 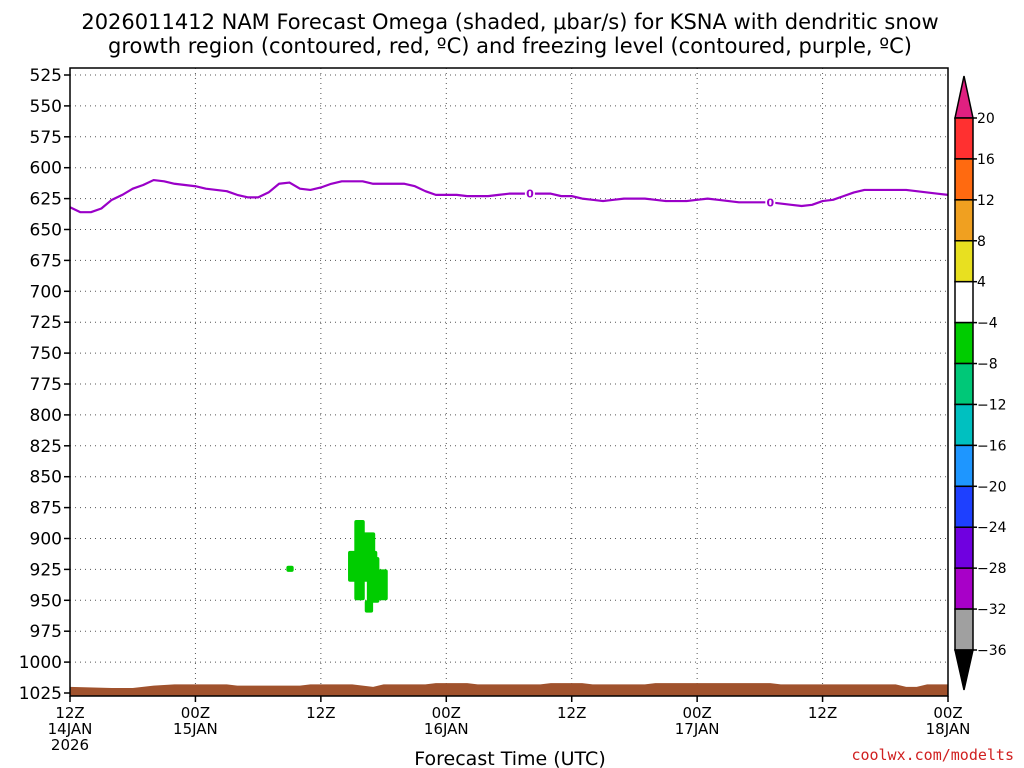 What do you see at coordinates (992, 651) in the screenshot?
I see `colorbar-label: −36` at bounding box center [992, 651].